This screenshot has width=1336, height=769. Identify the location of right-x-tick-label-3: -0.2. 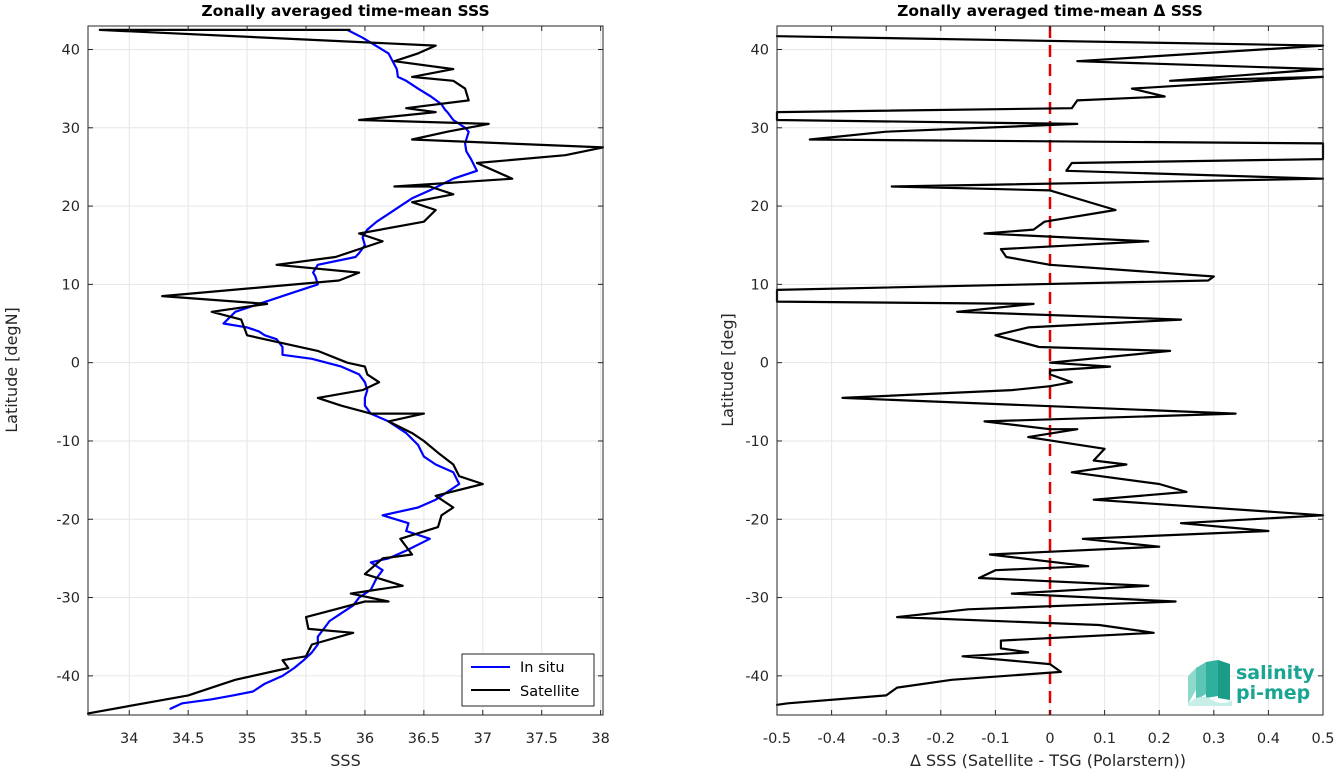
(941, 739).